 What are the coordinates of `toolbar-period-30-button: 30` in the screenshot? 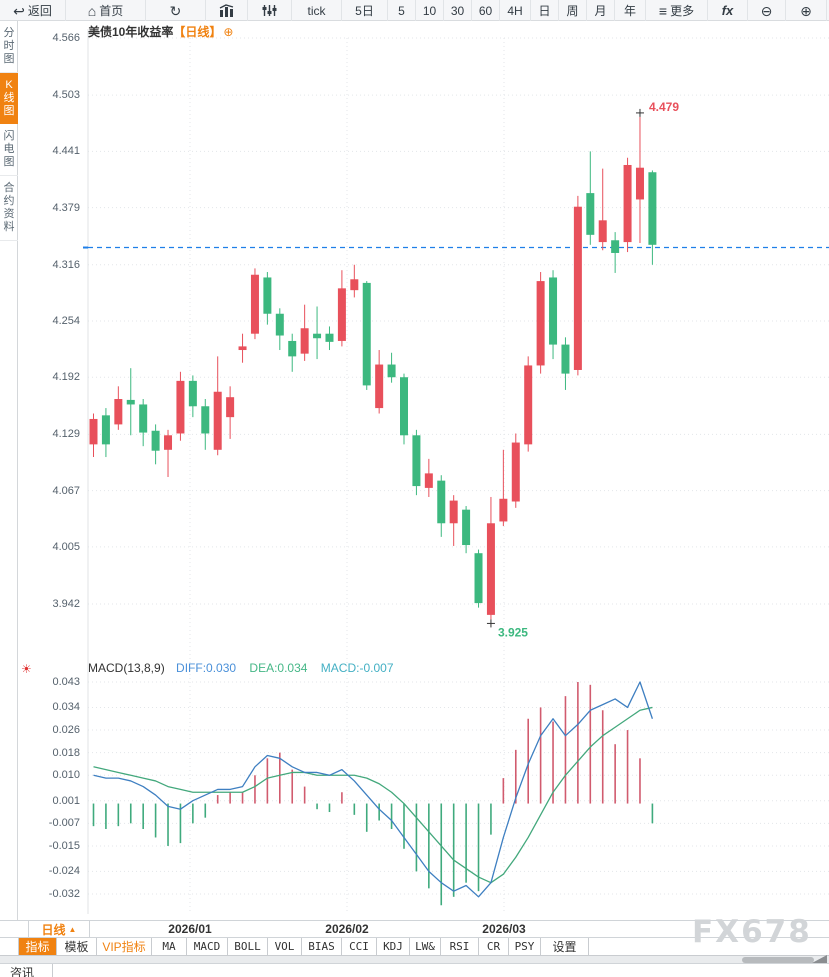 It's located at (458, 10).